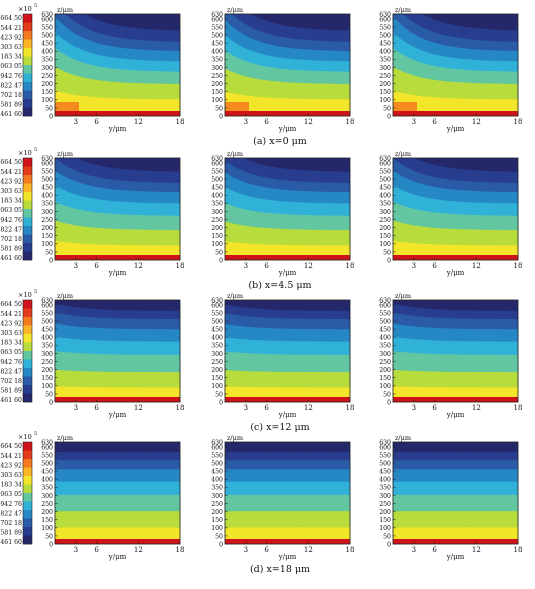  What do you see at coordinates (518, 550) in the screenshot?
I see `x-tick-label: 18` at bounding box center [518, 550].